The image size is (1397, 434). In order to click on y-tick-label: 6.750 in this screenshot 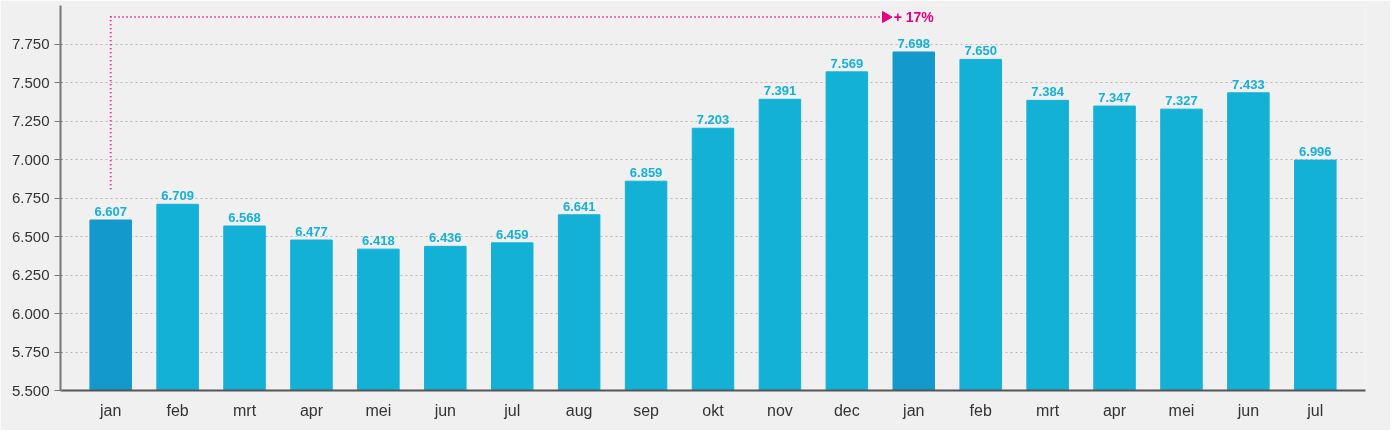, I will do `click(30, 197)`.